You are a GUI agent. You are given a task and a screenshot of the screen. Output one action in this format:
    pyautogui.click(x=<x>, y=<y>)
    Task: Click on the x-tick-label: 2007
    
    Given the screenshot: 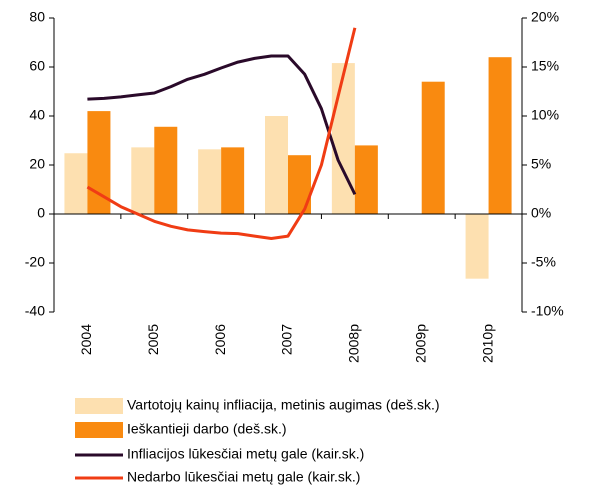 What is the action you would take?
    pyautogui.click(x=287, y=339)
    